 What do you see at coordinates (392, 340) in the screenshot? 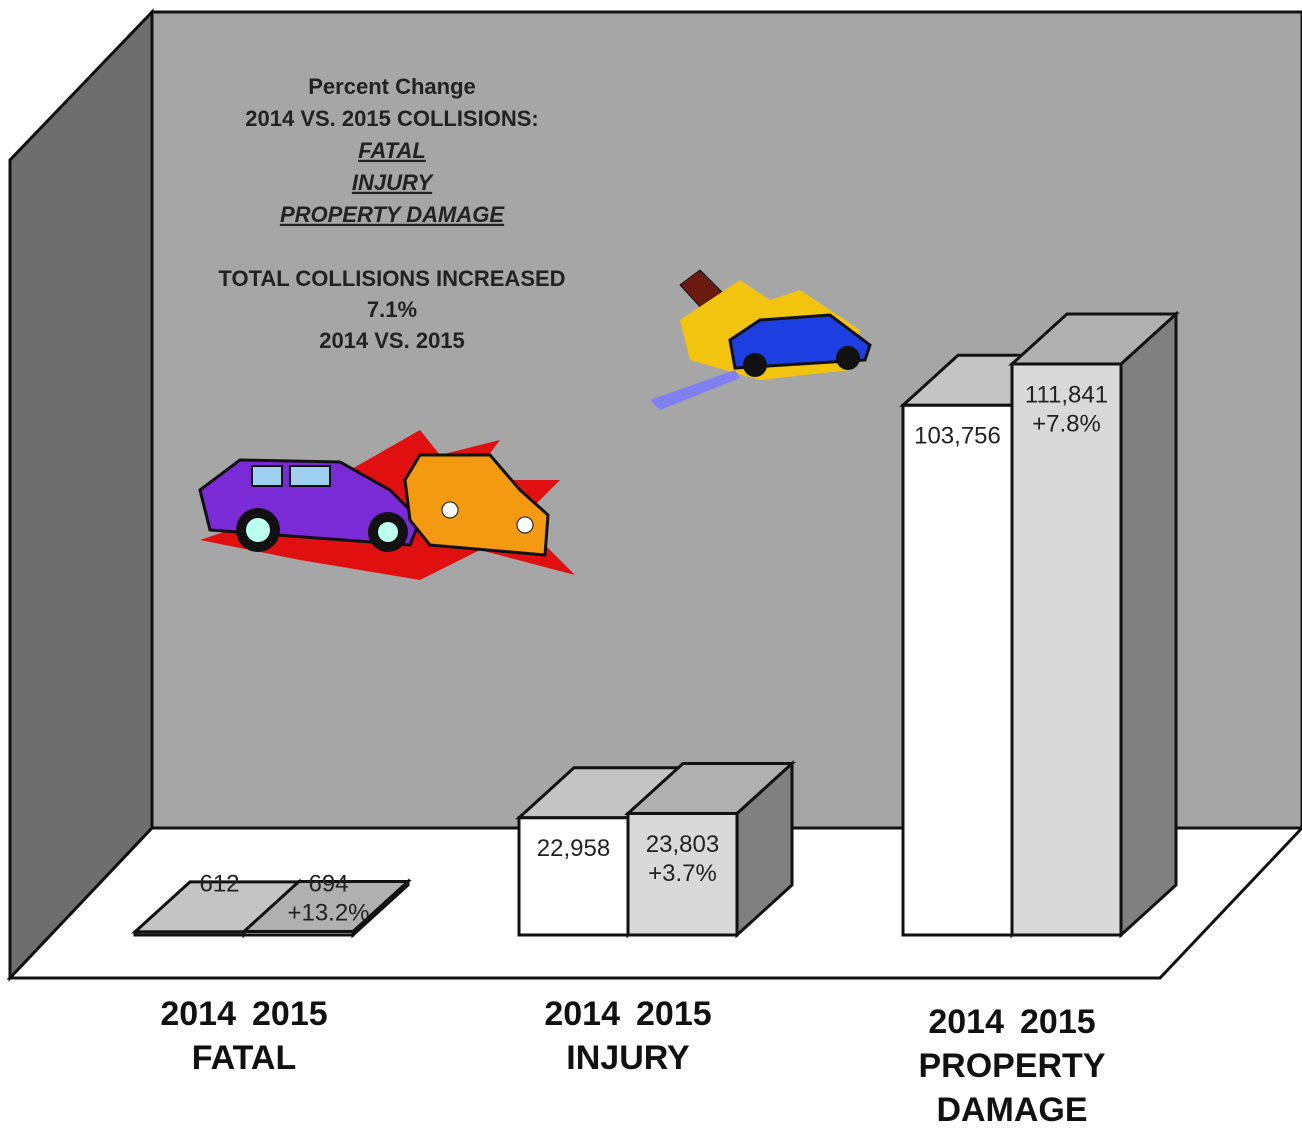
I see `annotation-line: 2014 VS. 2015` at bounding box center [392, 340].